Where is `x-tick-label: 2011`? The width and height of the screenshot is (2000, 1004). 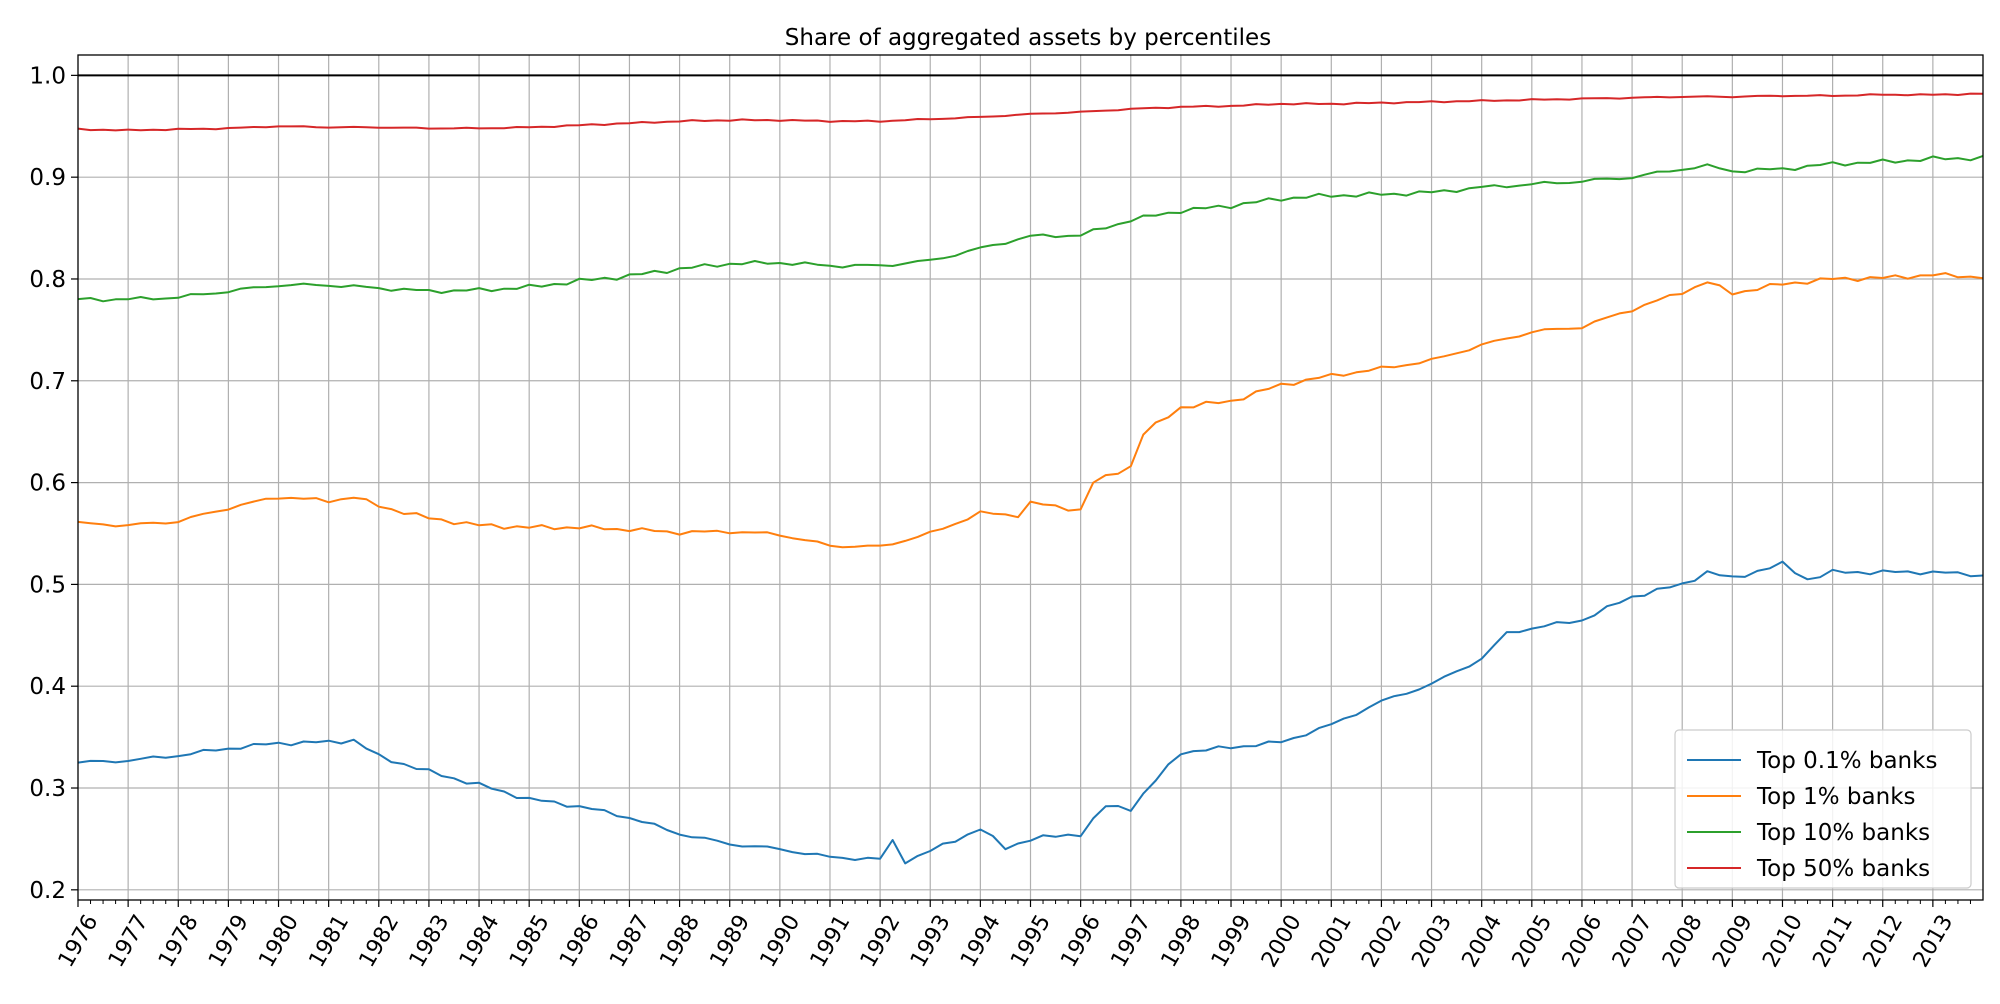 x-tick-label: 2011 is located at coordinates (1833, 941).